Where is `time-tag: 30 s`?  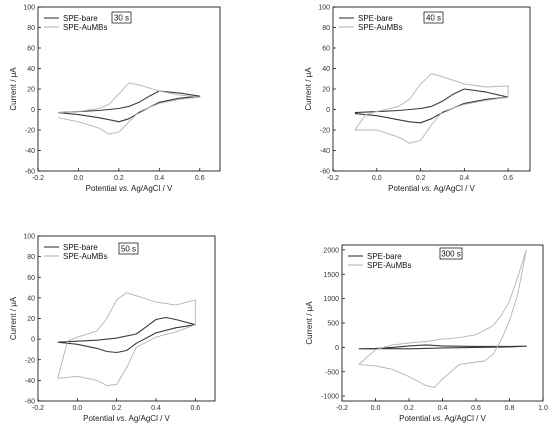
time-tag: 30 s is located at coordinates (121, 17).